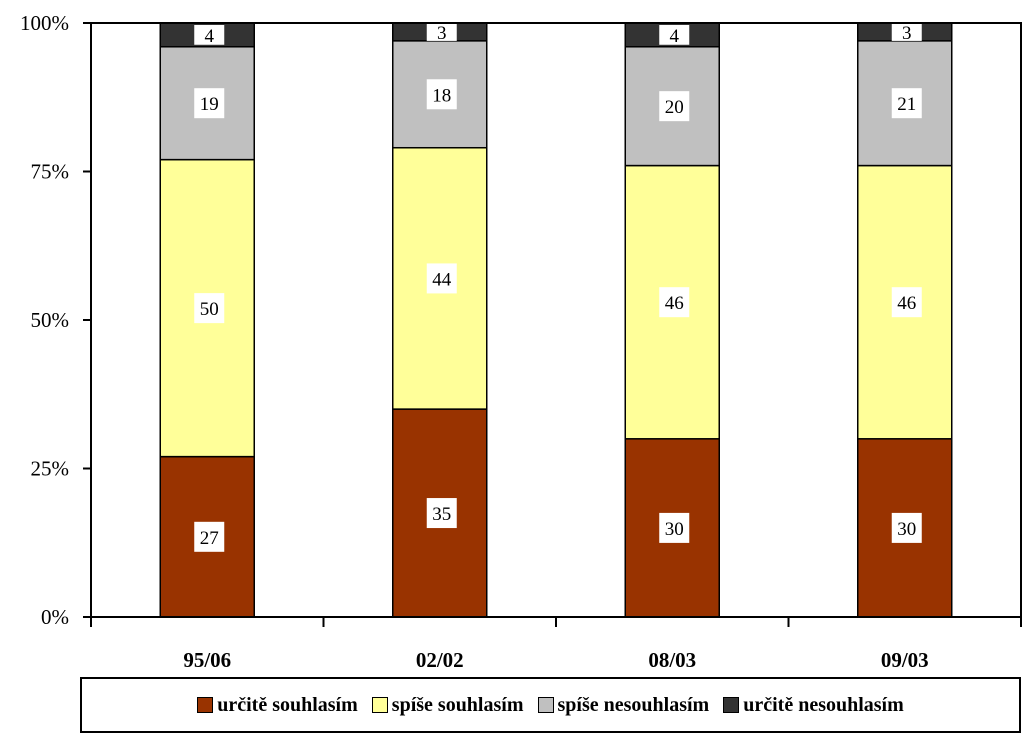 The width and height of the screenshot is (1026, 739). Describe the element at coordinates (55, 617) in the screenshot. I see `y-tick-label: 0%` at that location.